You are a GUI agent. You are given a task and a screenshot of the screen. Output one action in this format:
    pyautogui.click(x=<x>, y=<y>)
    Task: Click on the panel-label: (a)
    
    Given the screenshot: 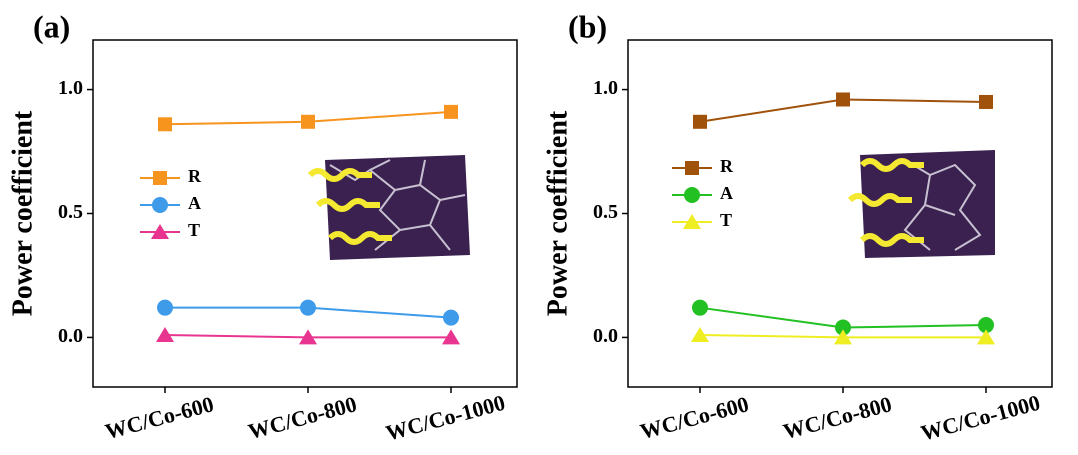 What is the action you would take?
    pyautogui.click(x=51, y=26)
    